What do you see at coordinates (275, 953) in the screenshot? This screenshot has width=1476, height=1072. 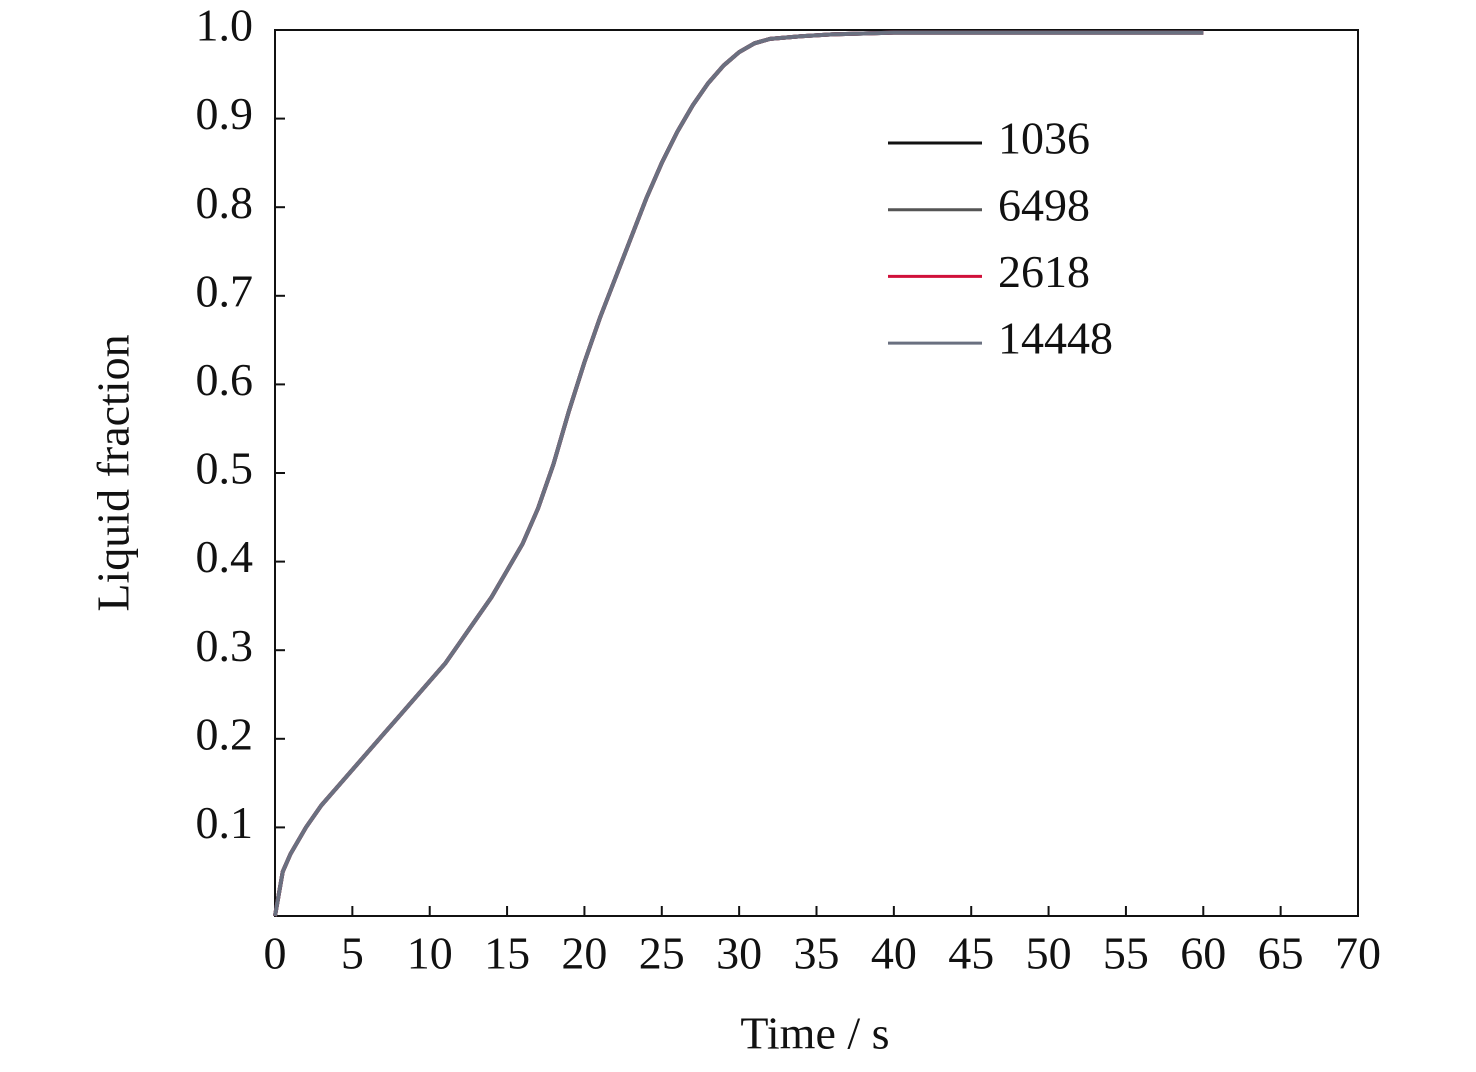 I see `x-tick-label: 0` at bounding box center [275, 953].